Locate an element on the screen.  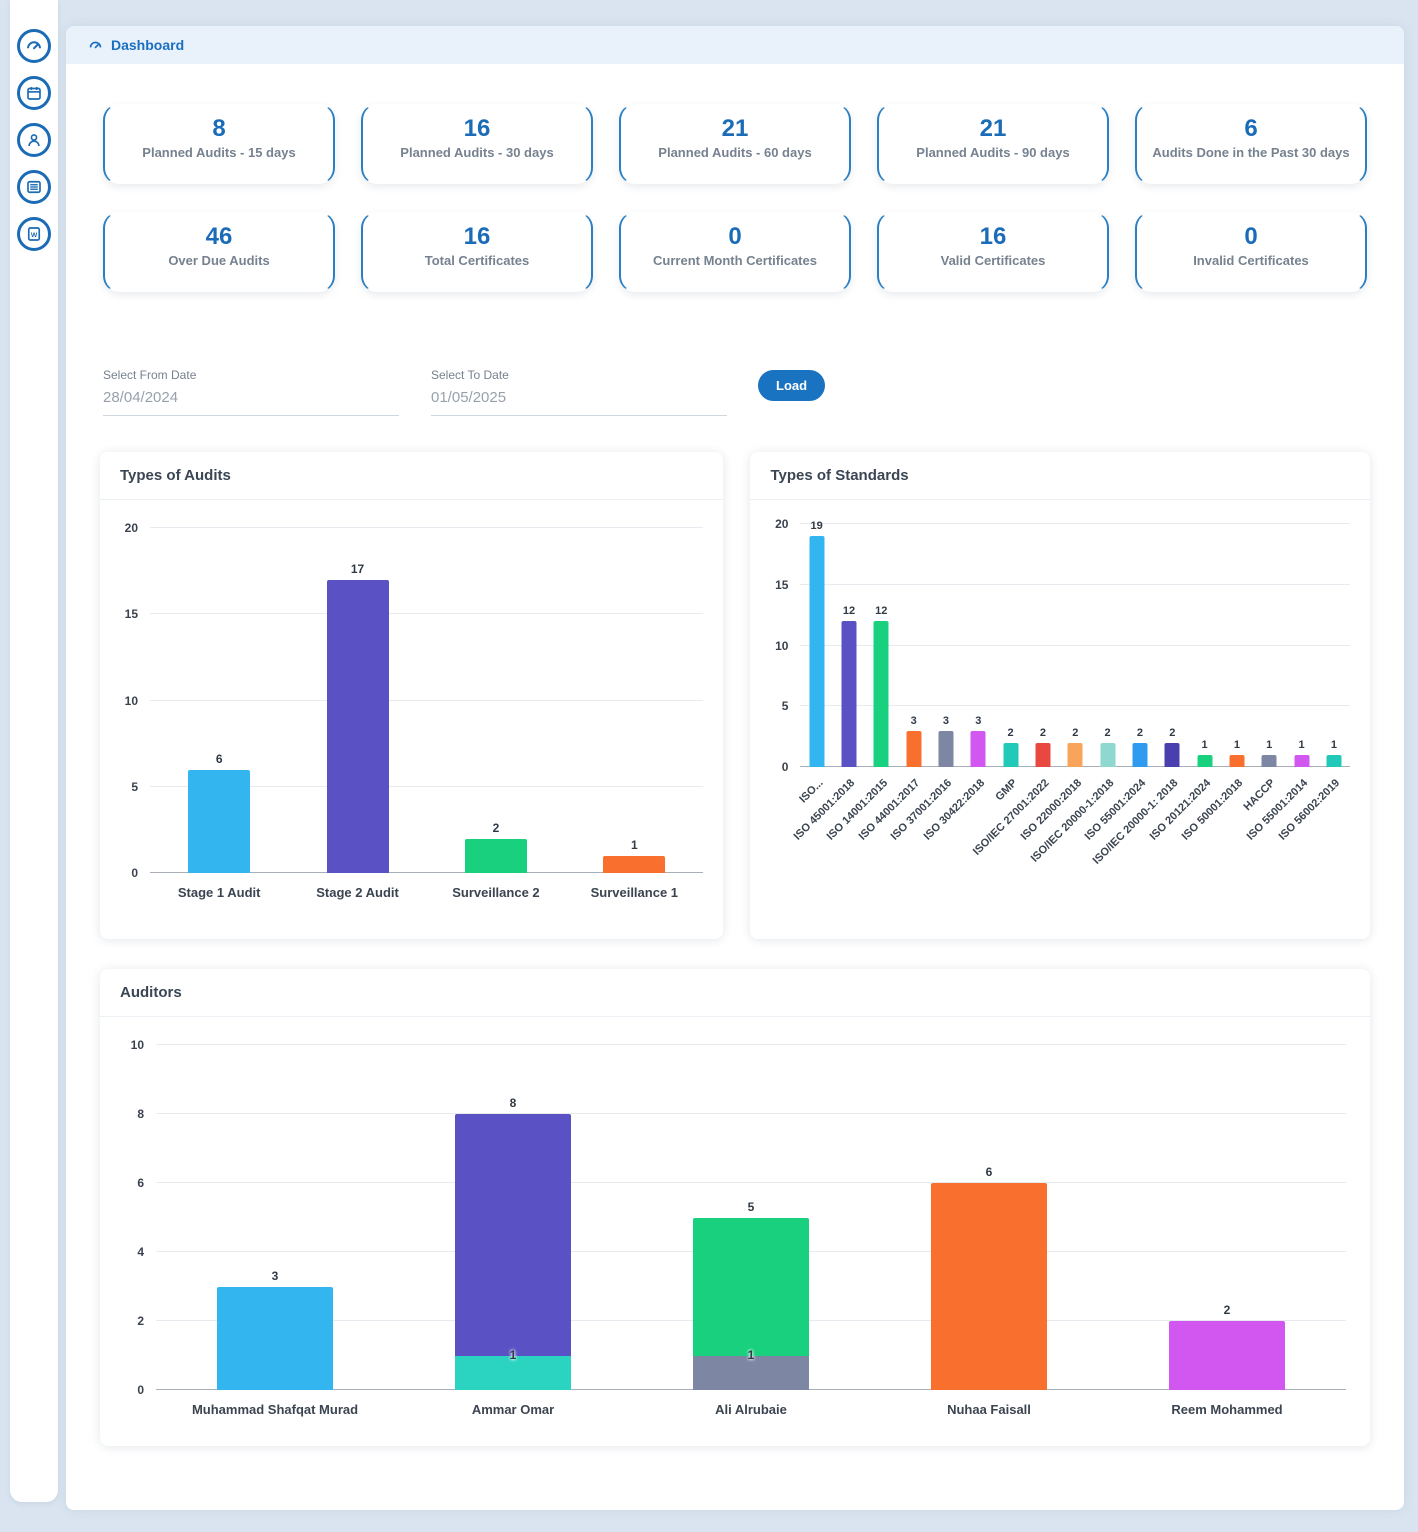
bar-ISO 20121:2024: 1 ISO 20121:2024 is located at coordinates (1184, 683).